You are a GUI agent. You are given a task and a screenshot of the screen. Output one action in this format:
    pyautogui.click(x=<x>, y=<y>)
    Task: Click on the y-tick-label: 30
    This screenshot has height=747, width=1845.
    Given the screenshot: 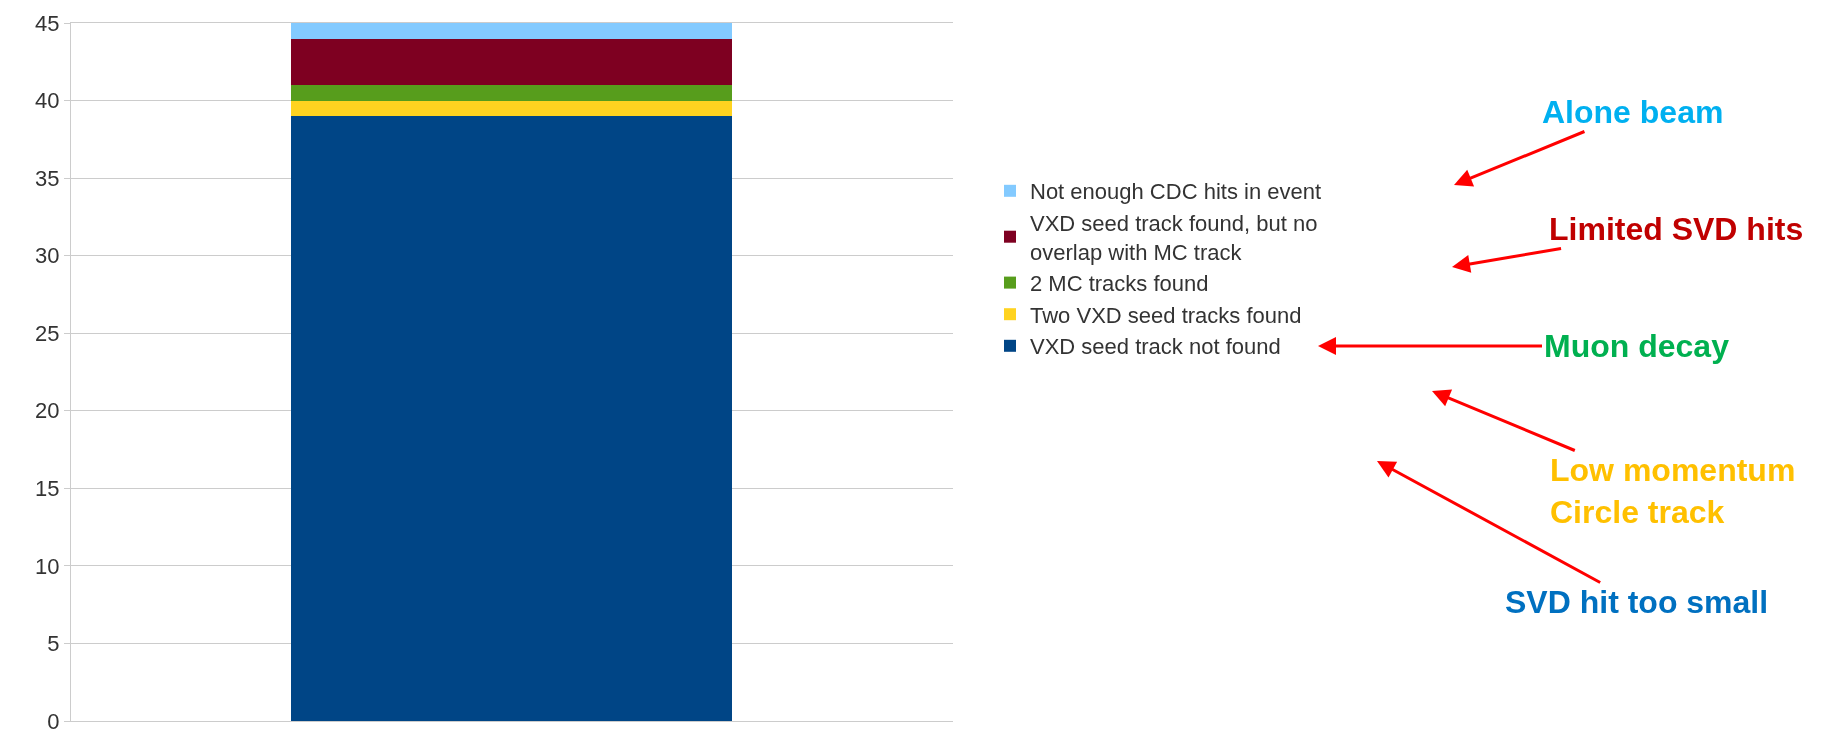 What is the action you would take?
    pyautogui.click(x=47, y=256)
    